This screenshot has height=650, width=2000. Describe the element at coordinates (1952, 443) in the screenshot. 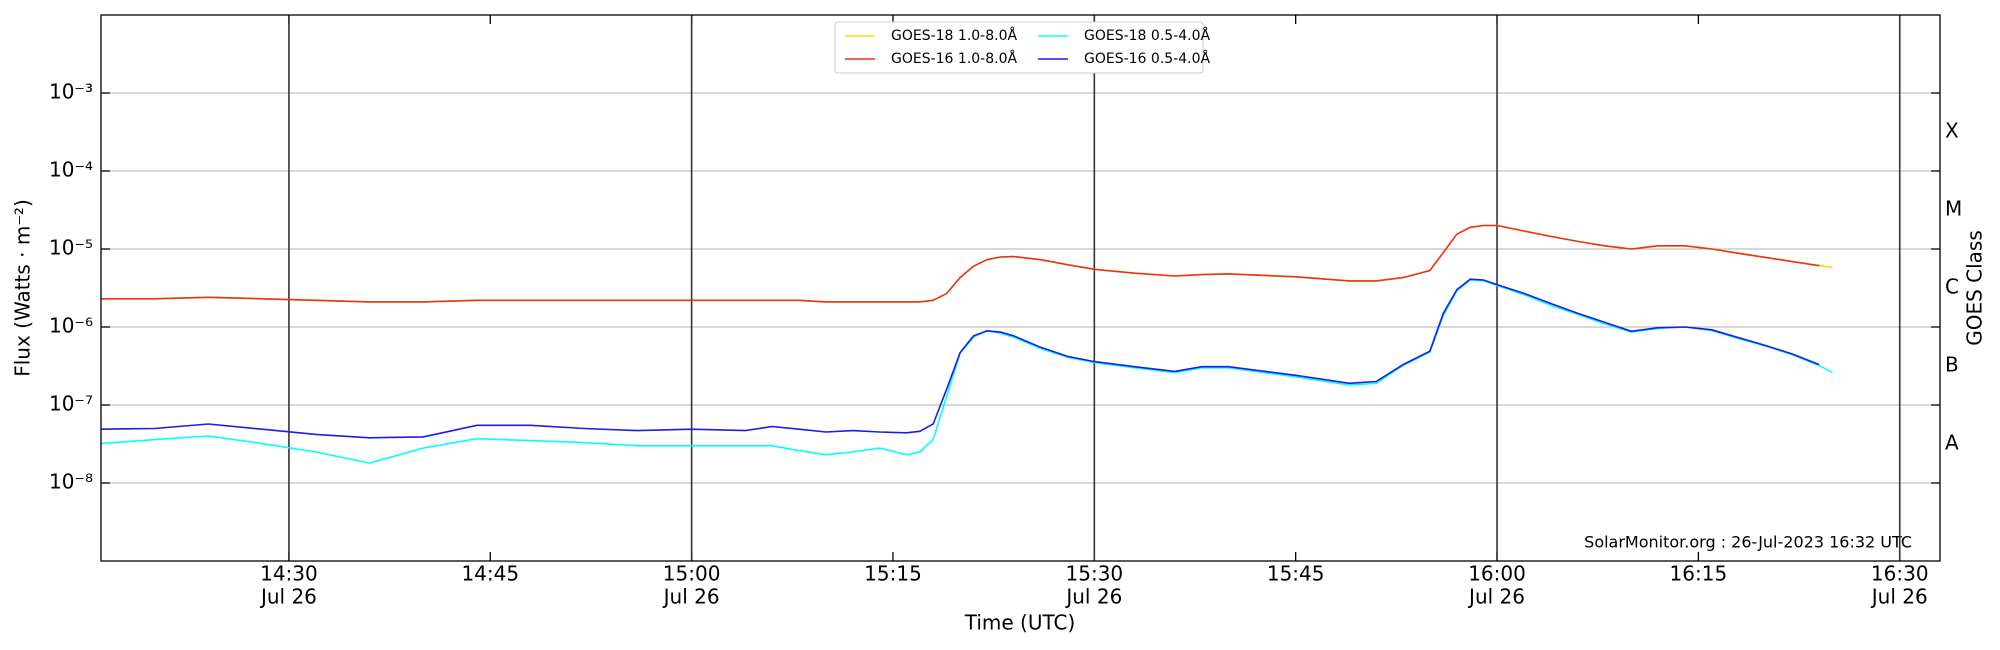

I see `y2-tick-label: A` at that location.